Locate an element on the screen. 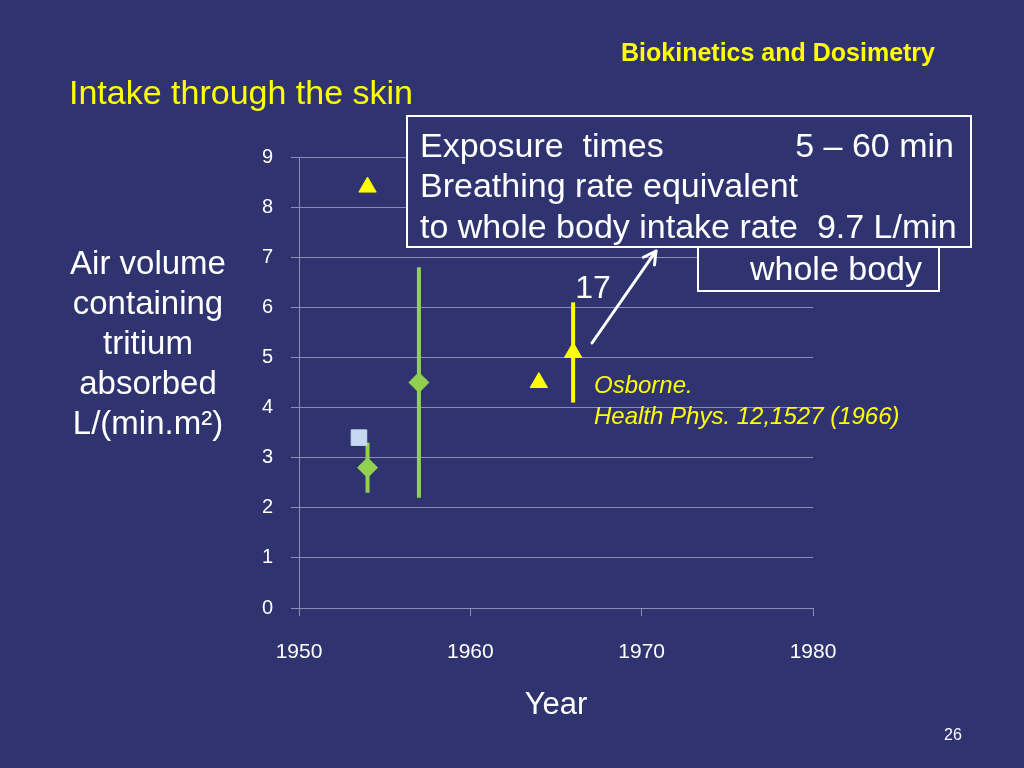 The image size is (1024, 768). y-tick-label: 6 is located at coordinates (267, 305).